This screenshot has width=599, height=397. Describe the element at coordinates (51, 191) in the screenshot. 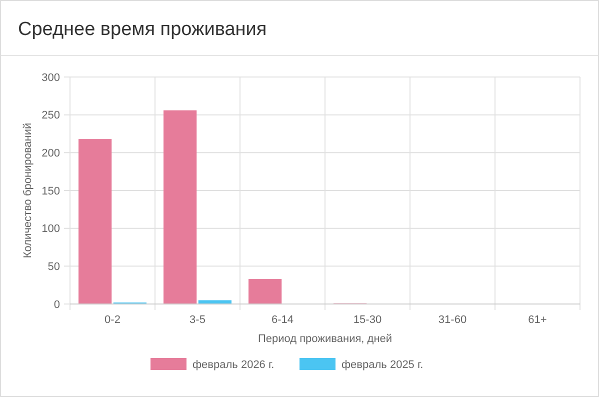

I see `y-tick-label: 150` at that location.